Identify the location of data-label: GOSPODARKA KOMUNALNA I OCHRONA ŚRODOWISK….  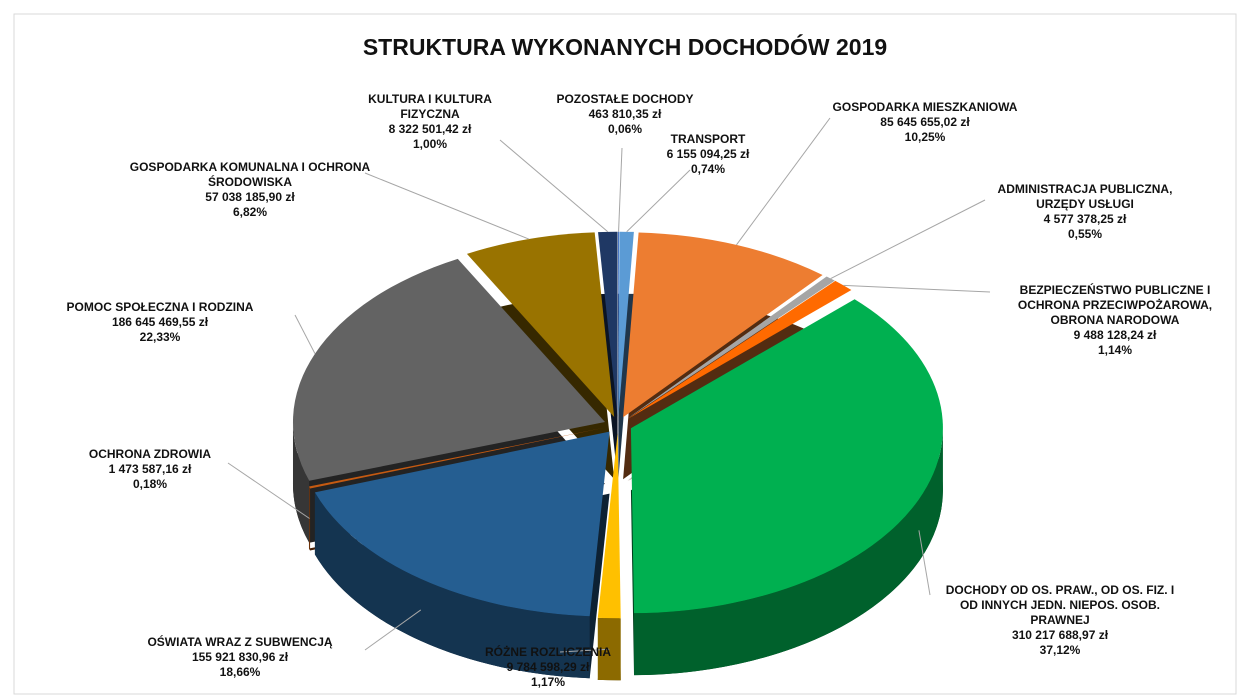
(250, 190).